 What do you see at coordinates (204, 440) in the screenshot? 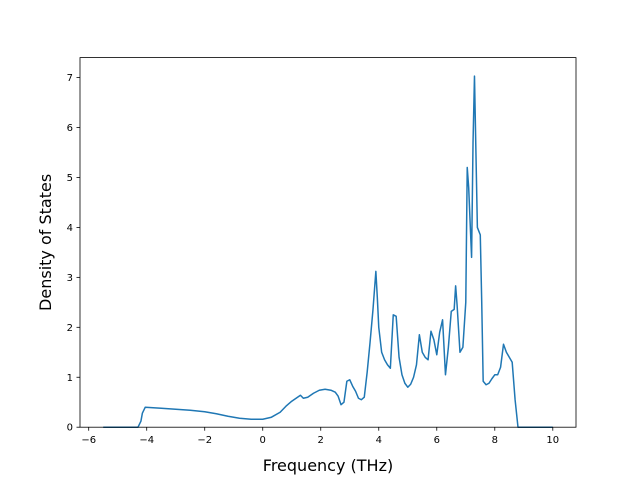
I see `x-tick-label: −2` at bounding box center [204, 440].